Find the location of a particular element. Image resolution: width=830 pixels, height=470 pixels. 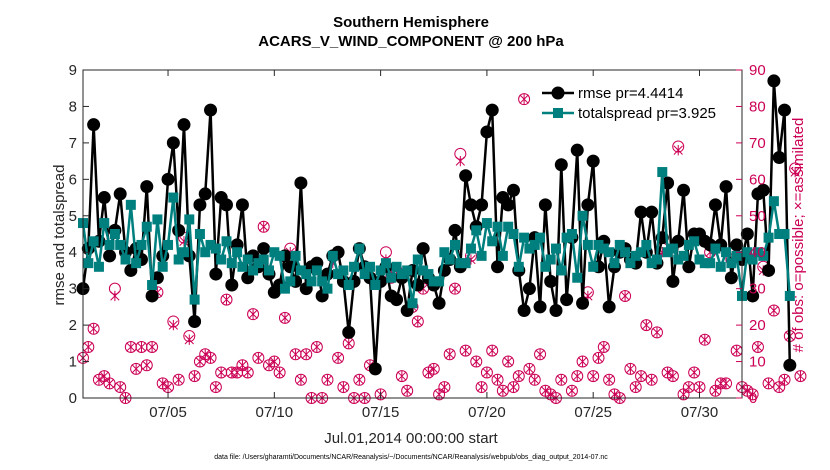

y-tick-label: 5 is located at coordinates (73, 216).